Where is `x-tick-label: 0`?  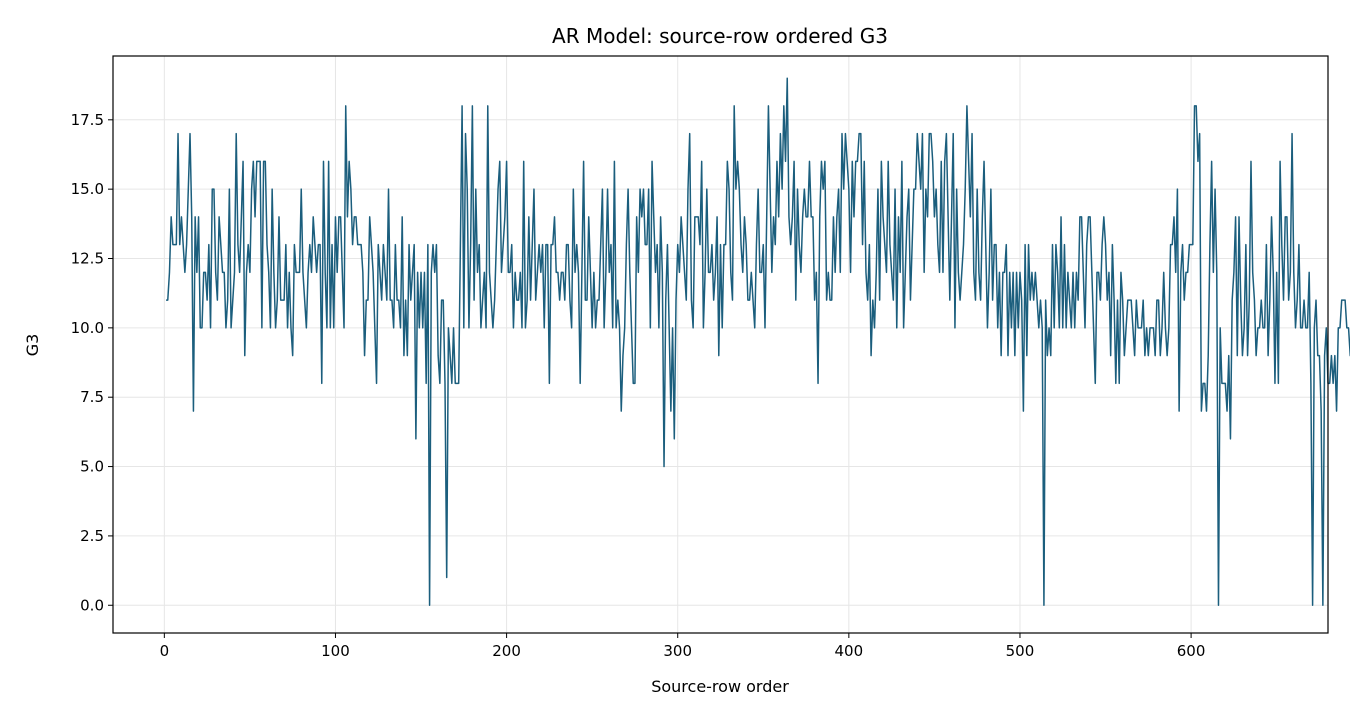
x-tick-label: 0 is located at coordinates (165, 651).